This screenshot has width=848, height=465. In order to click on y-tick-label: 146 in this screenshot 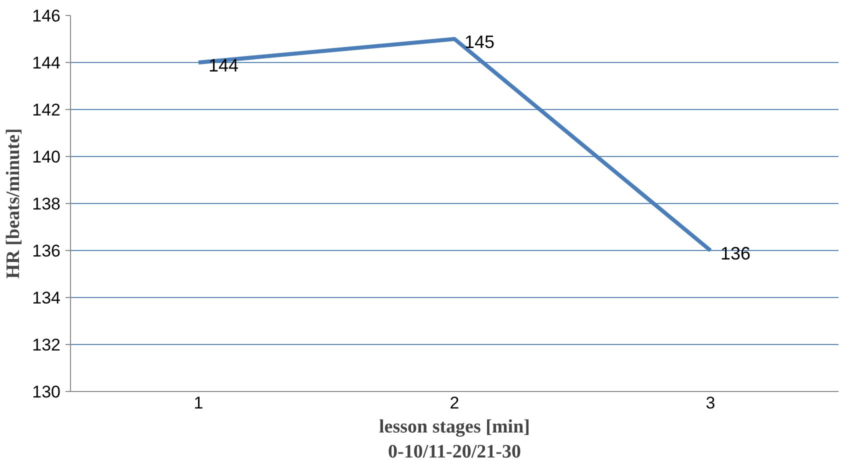, I will do `click(46, 16)`.